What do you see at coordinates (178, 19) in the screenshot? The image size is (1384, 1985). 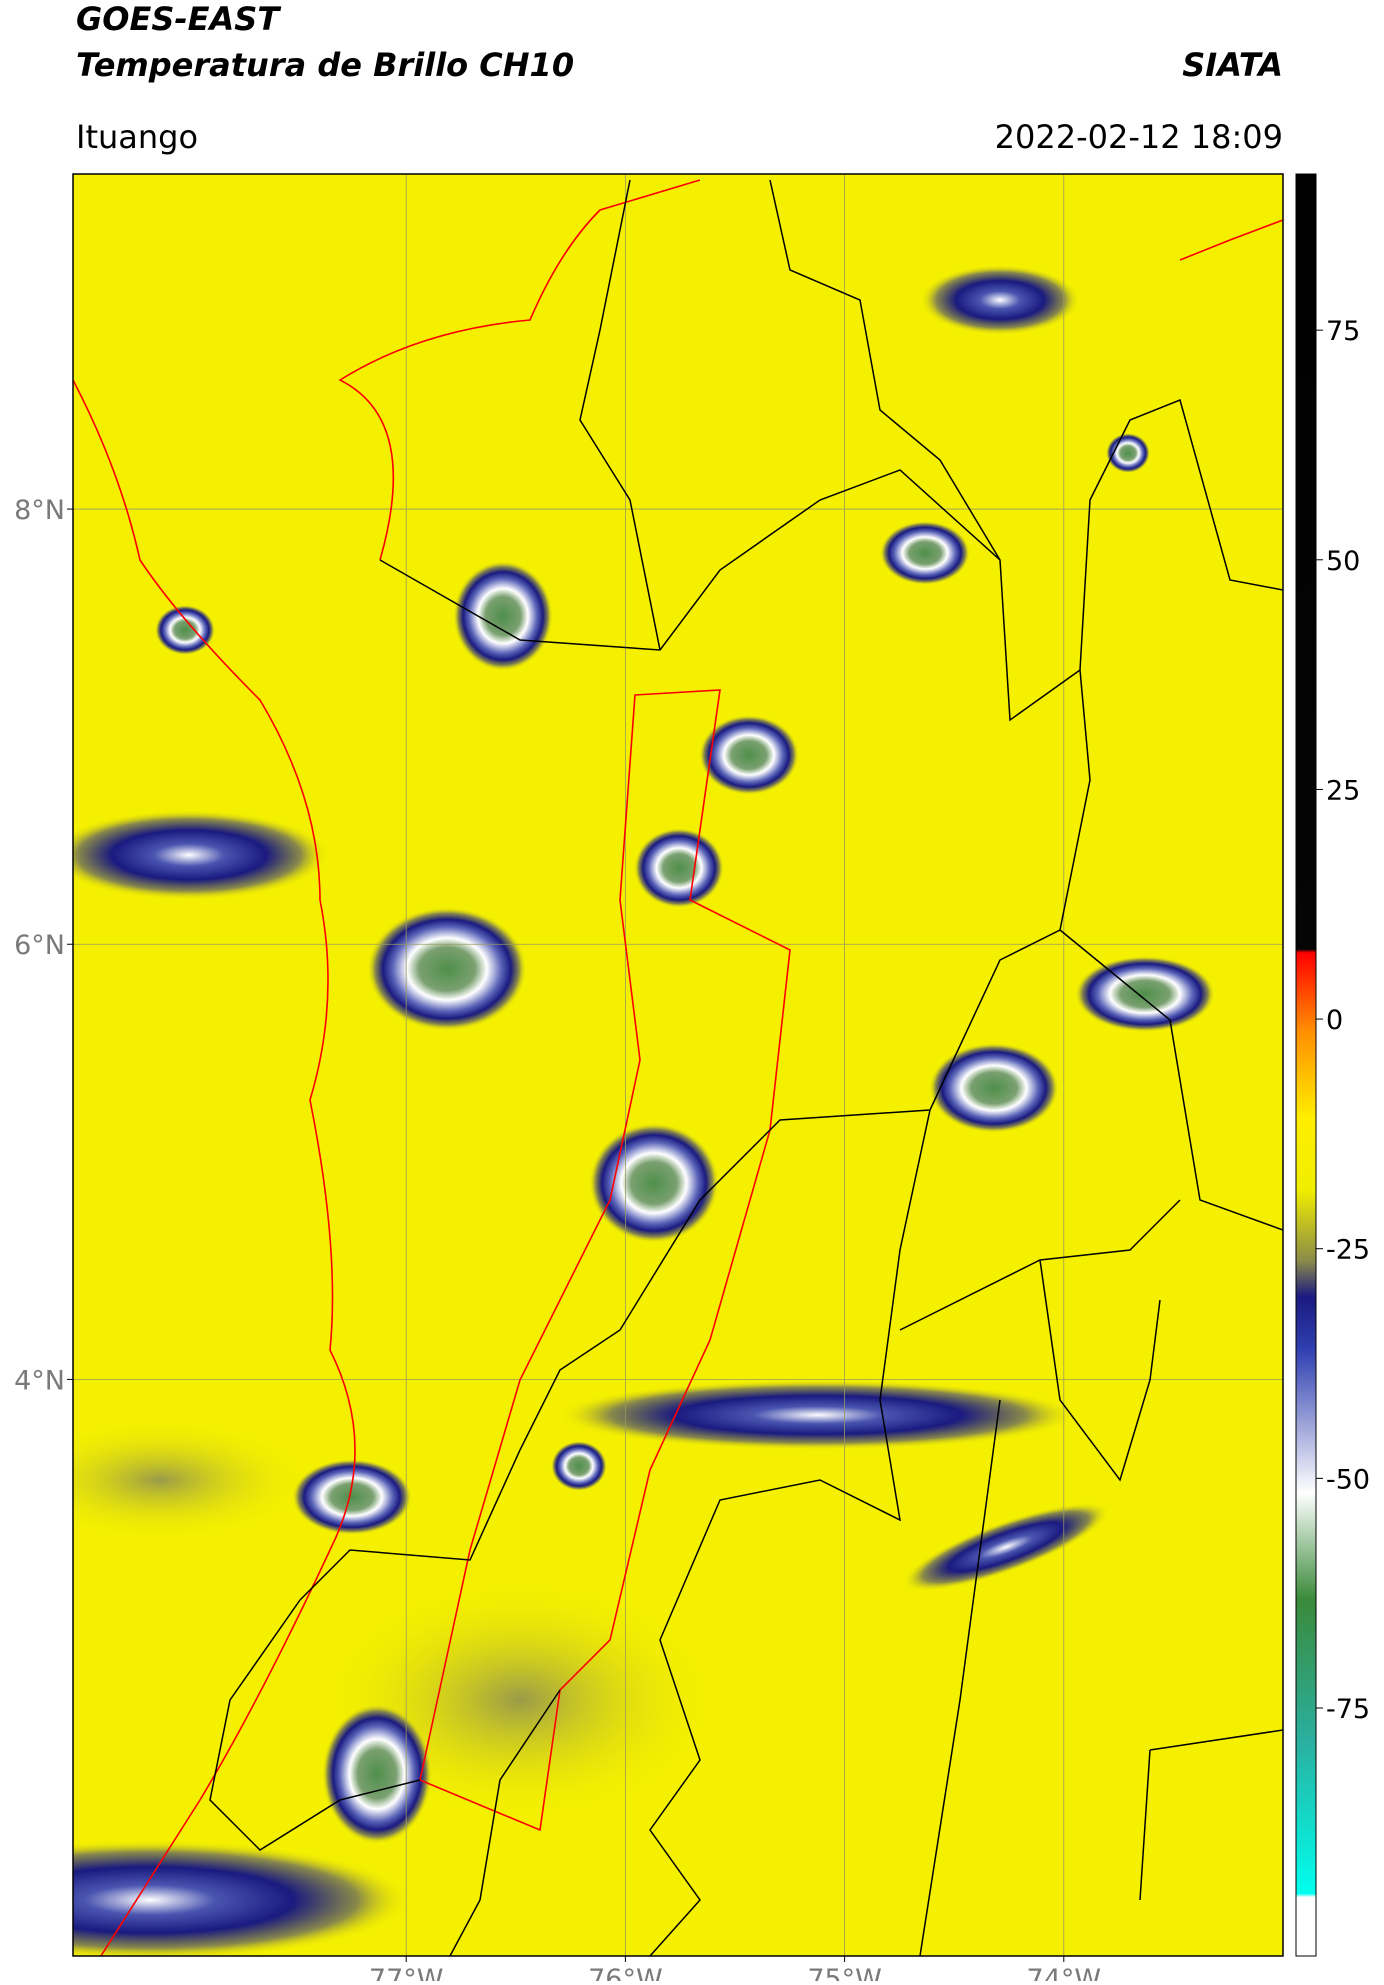 I see `title: GOES-EAST` at bounding box center [178, 19].